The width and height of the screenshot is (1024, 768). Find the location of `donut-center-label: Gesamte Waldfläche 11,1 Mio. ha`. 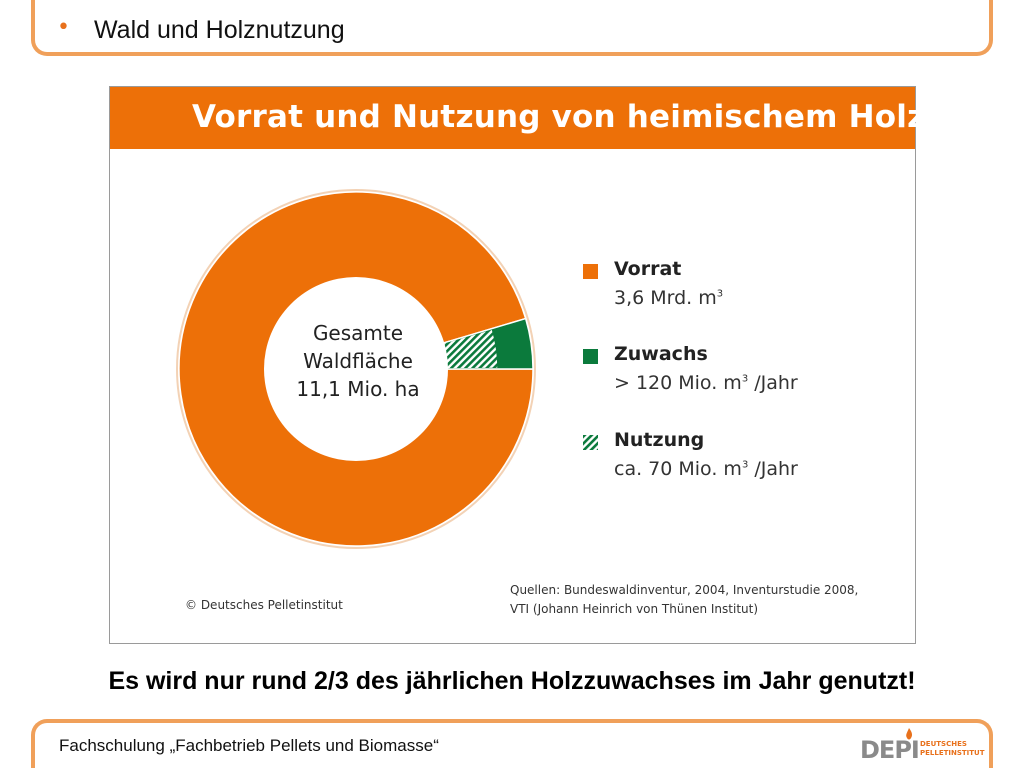

donut-center-label: Gesamte Waldfläche 11,1 Mio. ha is located at coordinates (358, 361).